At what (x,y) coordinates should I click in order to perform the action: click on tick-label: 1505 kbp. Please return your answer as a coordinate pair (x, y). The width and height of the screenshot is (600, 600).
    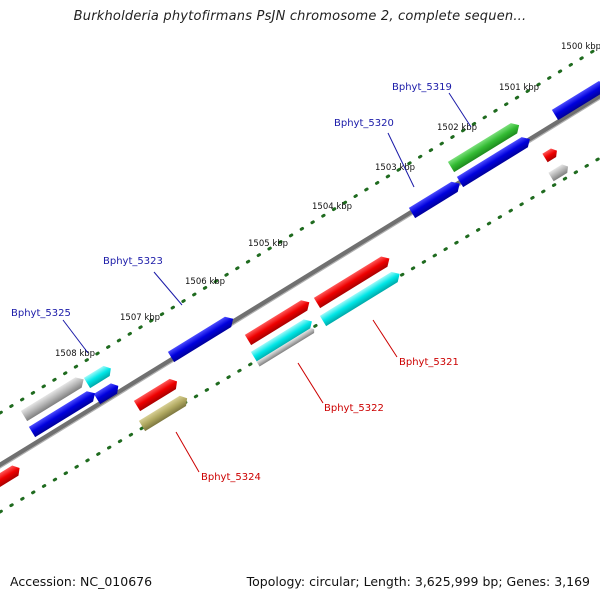
    Looking at the image, I should click on (268, 244).